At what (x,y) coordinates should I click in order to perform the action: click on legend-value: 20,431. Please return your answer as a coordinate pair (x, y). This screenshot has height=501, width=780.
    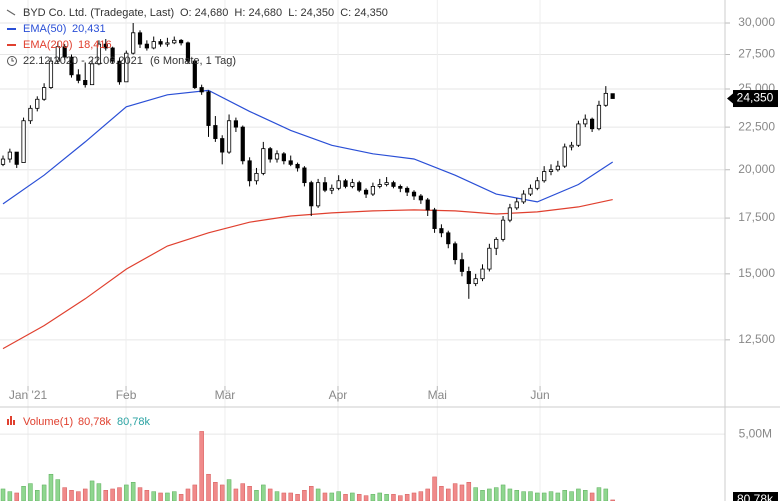
    Looking at the image, I should click on (89, 29).